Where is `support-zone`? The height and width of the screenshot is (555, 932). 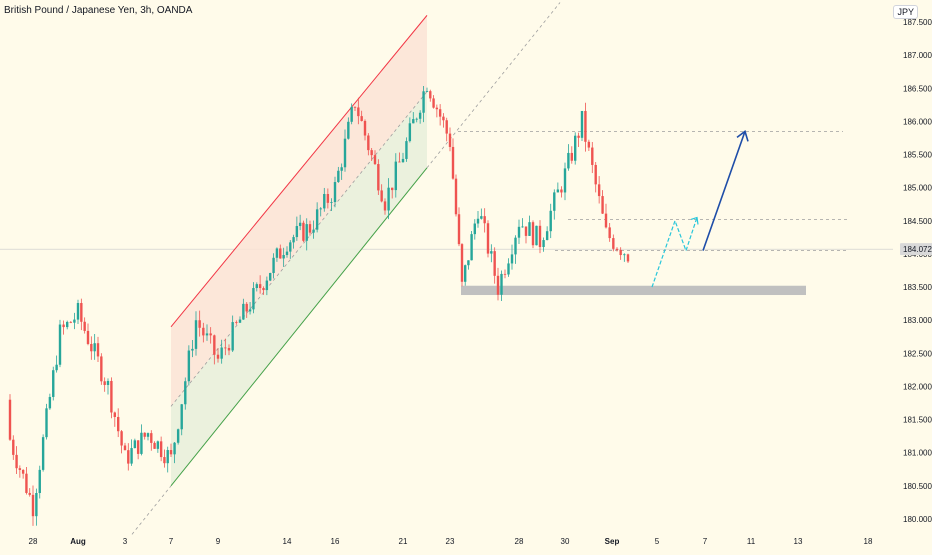
support-zone is located at coordinates (633, 290).